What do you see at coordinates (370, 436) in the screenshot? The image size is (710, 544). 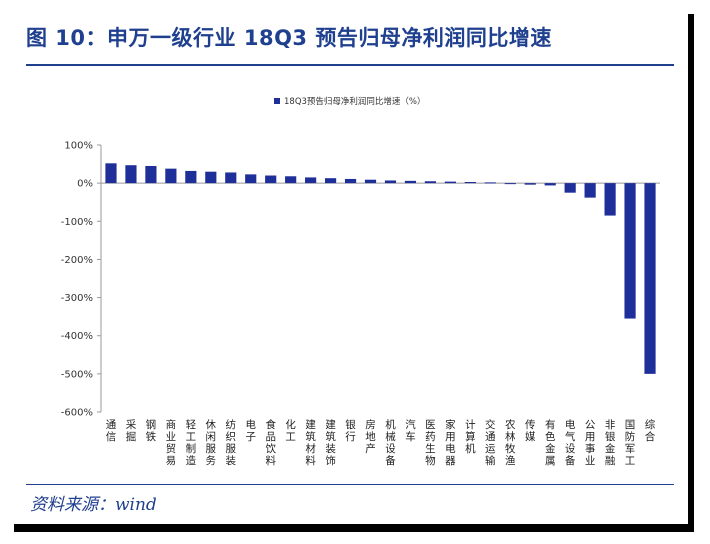 I see `x-tick-label: 房地产` at bounding box center [370, 436].